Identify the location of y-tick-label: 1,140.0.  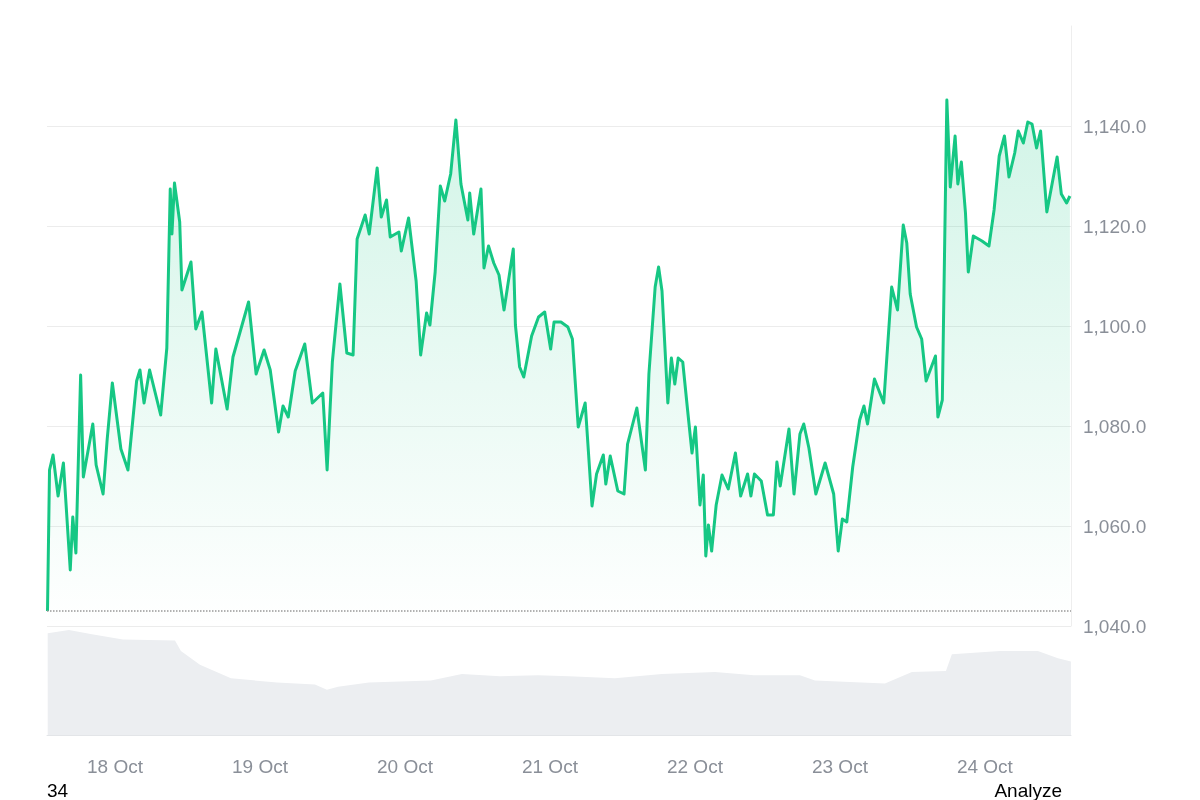
(1115, 126).